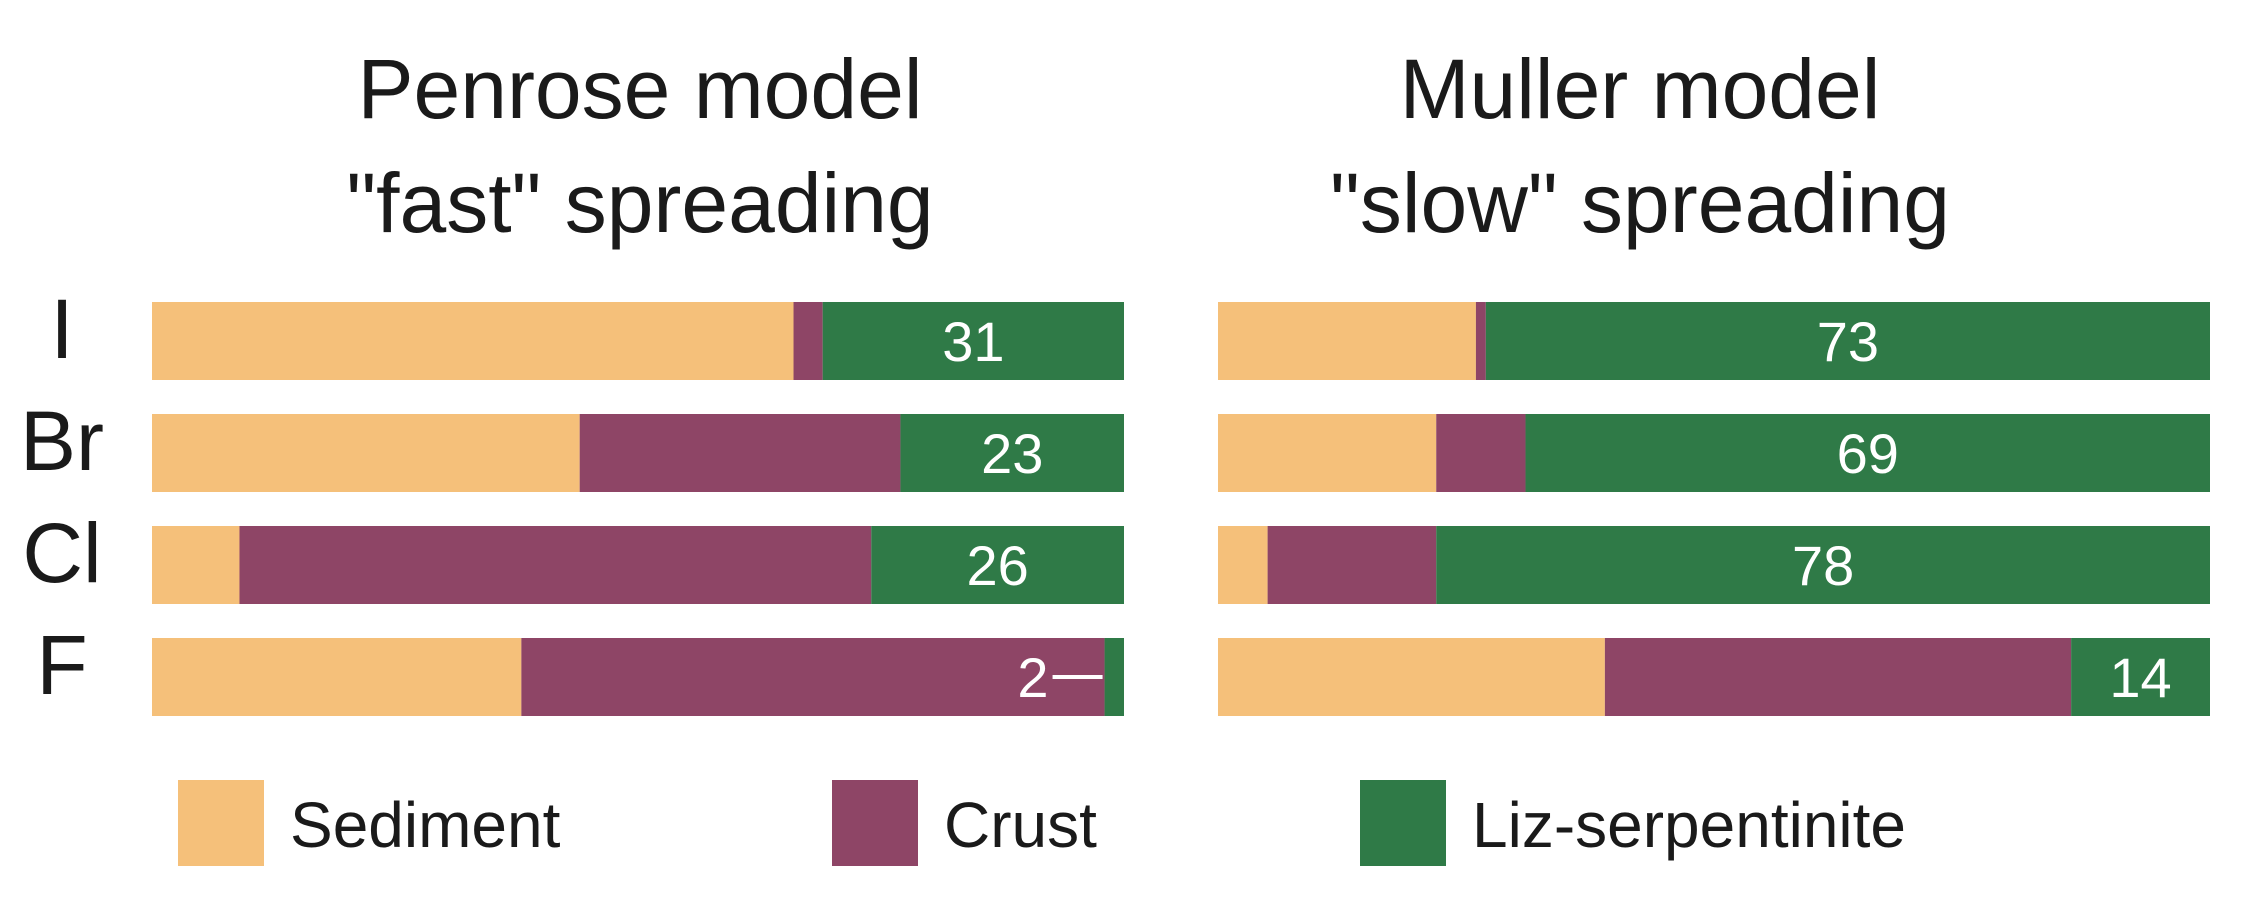 Image resolution: width=2248 pixels, height=906 pixels. I want to click on legend-label-liz-serpentinite: Liz-serpentinite, so click(1689, 825).